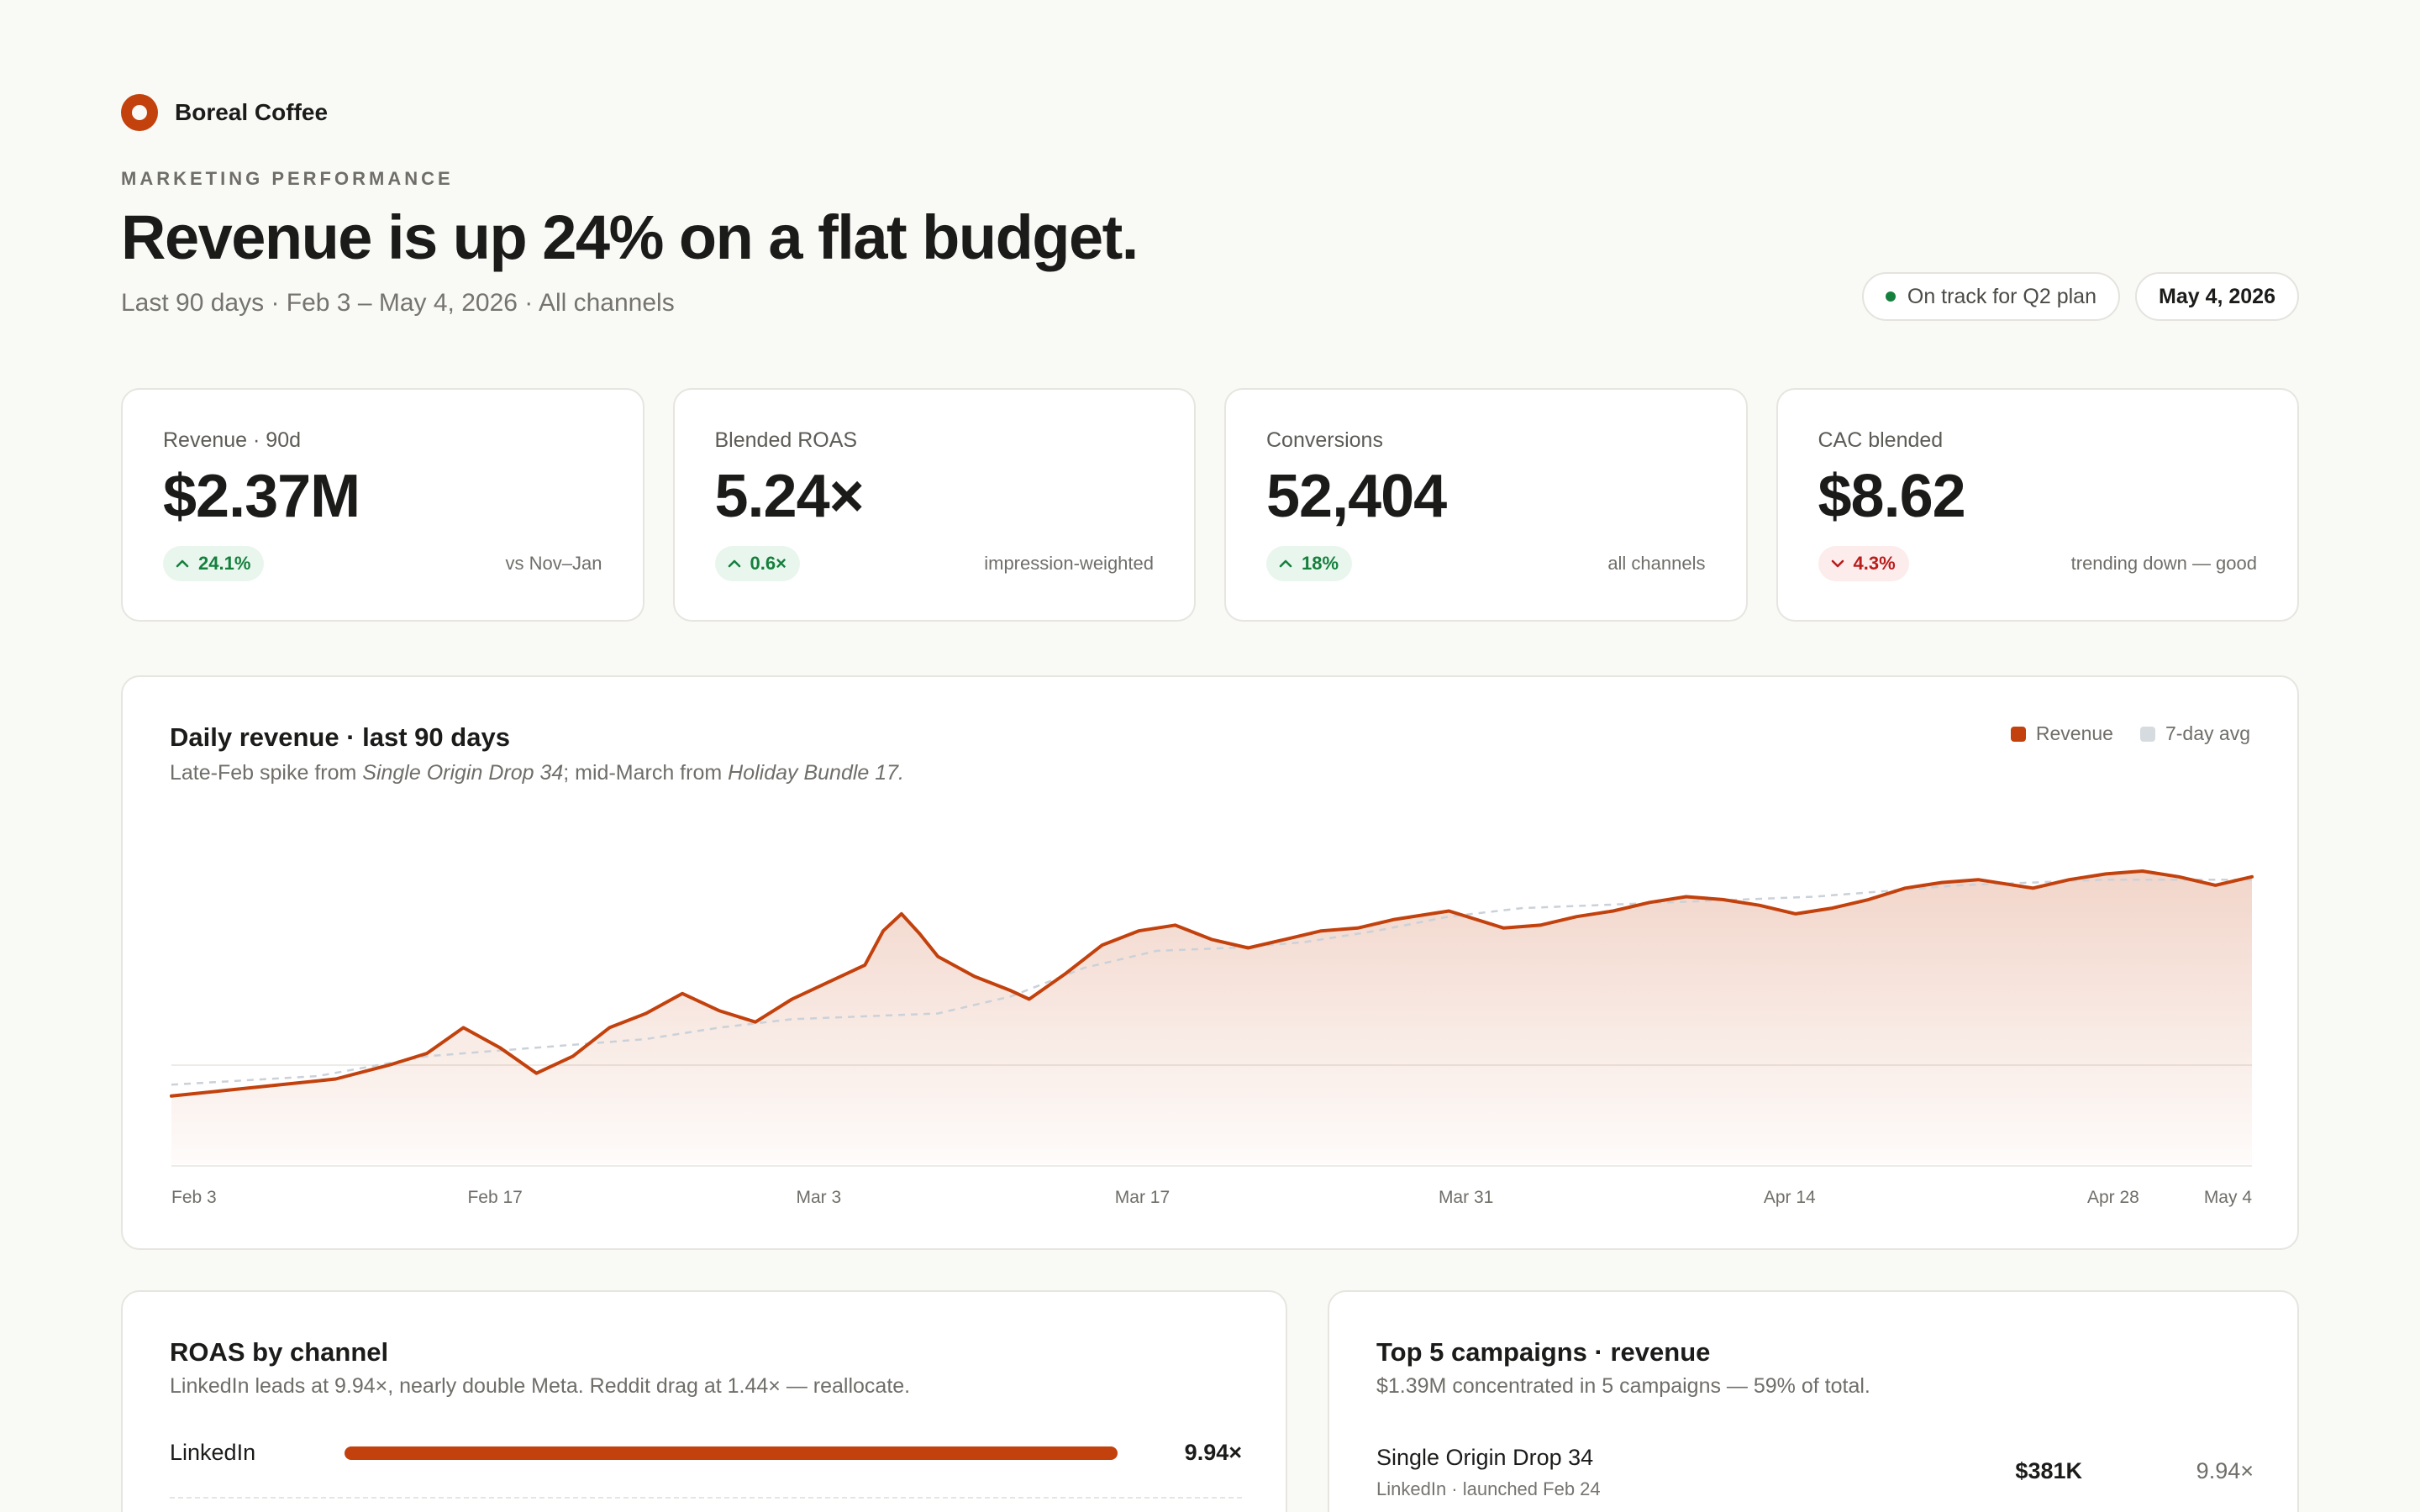 The width and height of the screenshot is (2420, 1512). What do you see at coordinates (1656, 563) in the screenshot?
I see `kpi-note: all channels` at bounding box center [1656, 563].